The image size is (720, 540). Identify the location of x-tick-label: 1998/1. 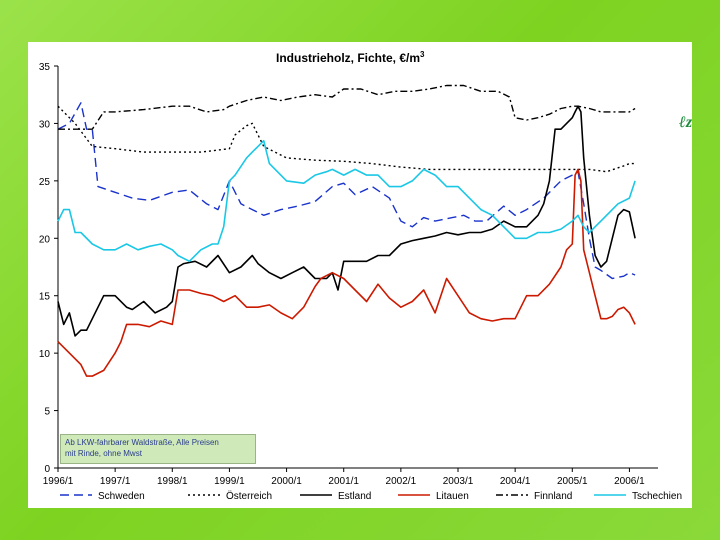
(172, 481).